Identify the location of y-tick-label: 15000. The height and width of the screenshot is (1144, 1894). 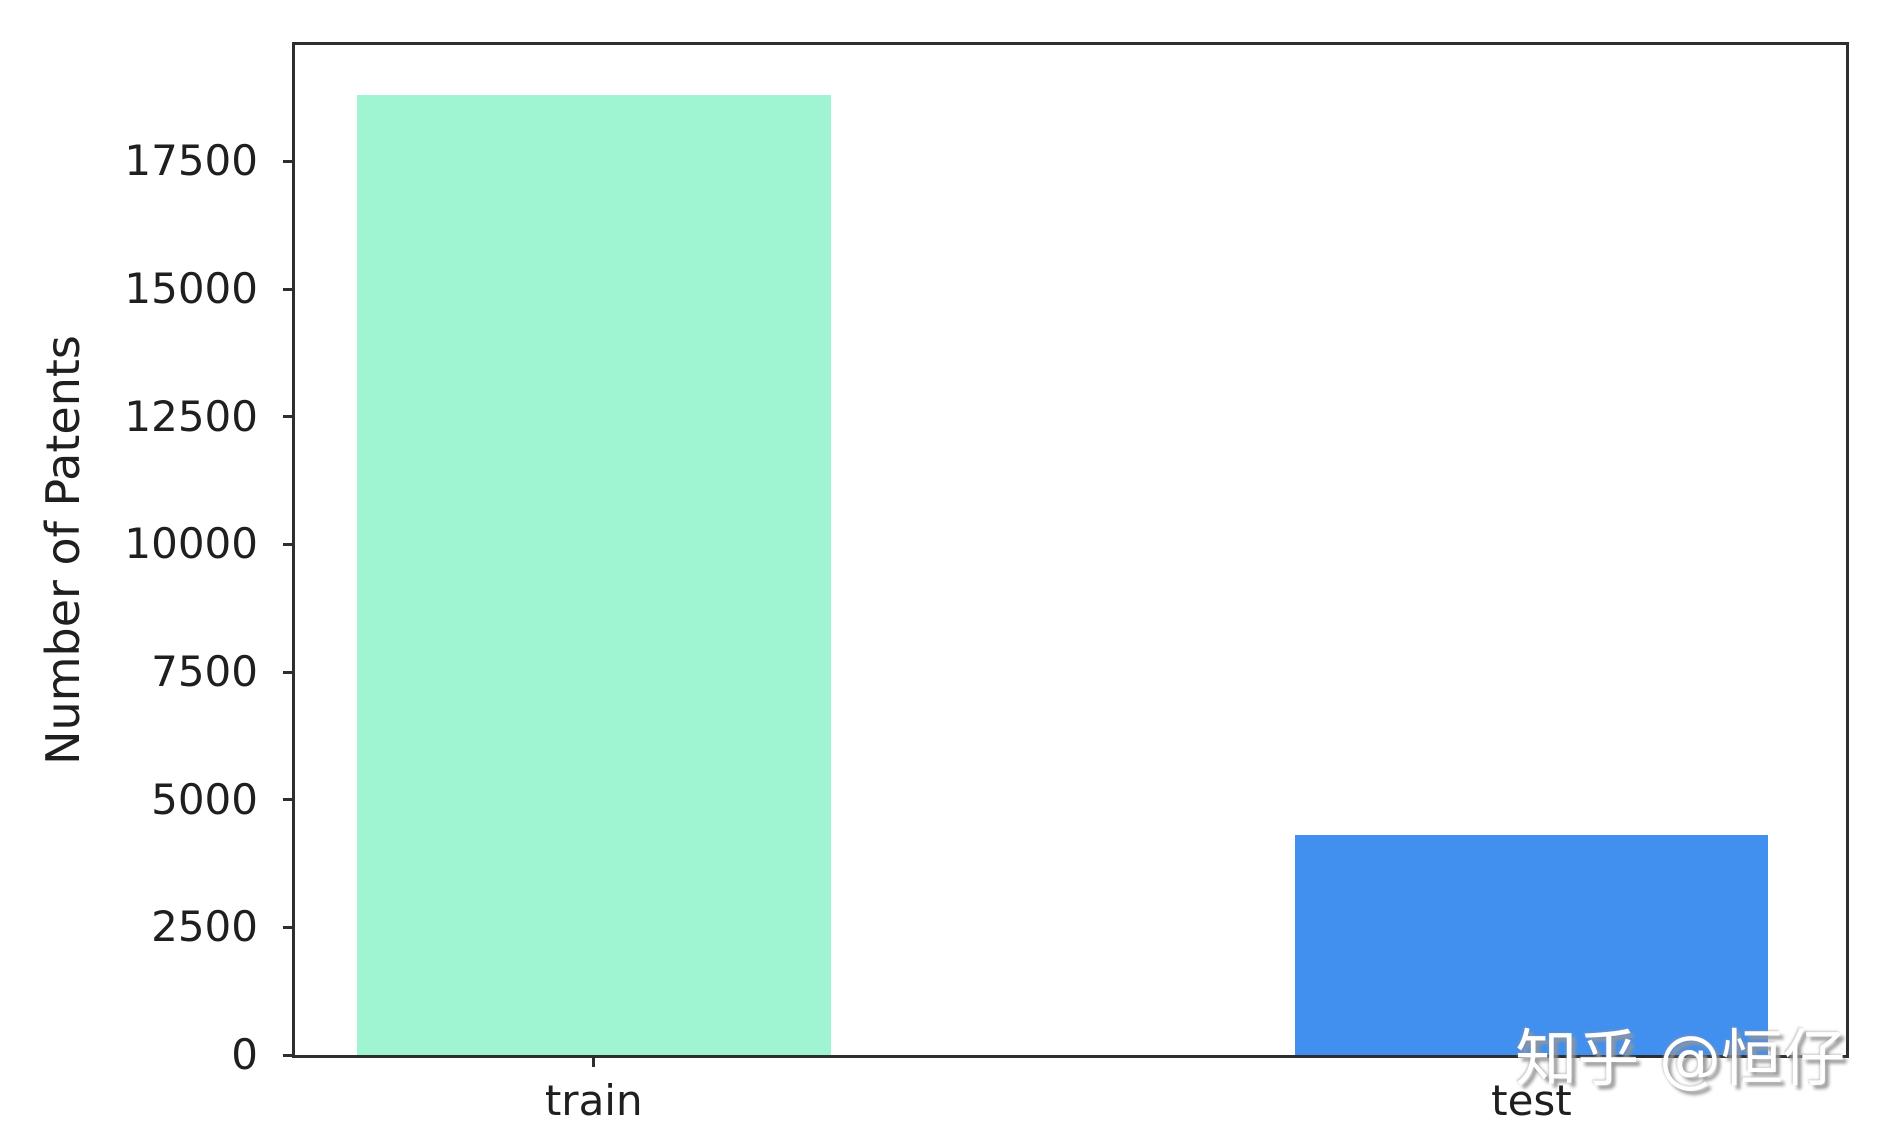
(191, 289).